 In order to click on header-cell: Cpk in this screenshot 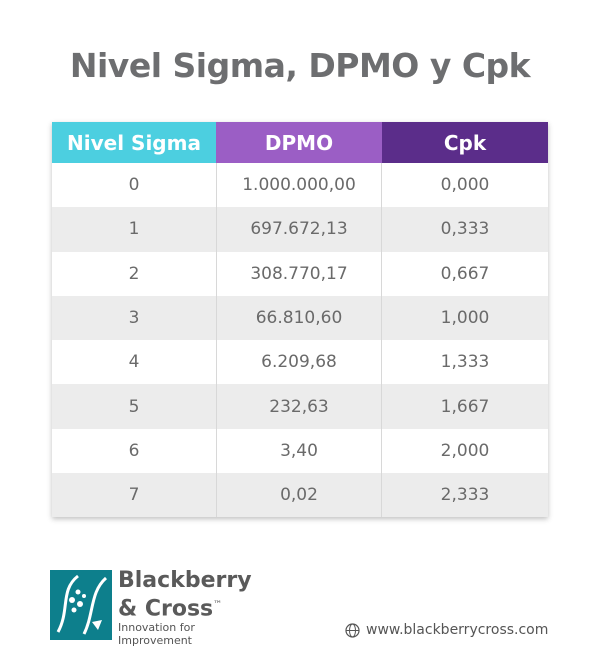, I will do `click(465, 142)`.